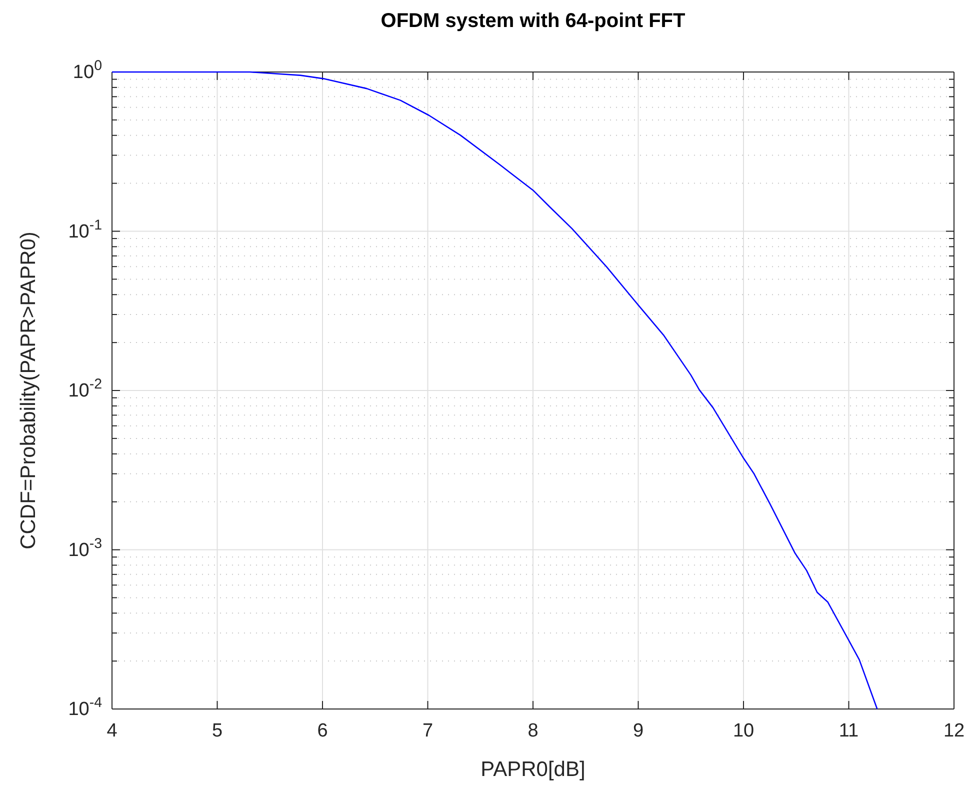 The image size is (976, 798). Describe the element at coordinates (87, 71) in the screenshot. I see `y-tick-label: 10$^{0}$` at that location.